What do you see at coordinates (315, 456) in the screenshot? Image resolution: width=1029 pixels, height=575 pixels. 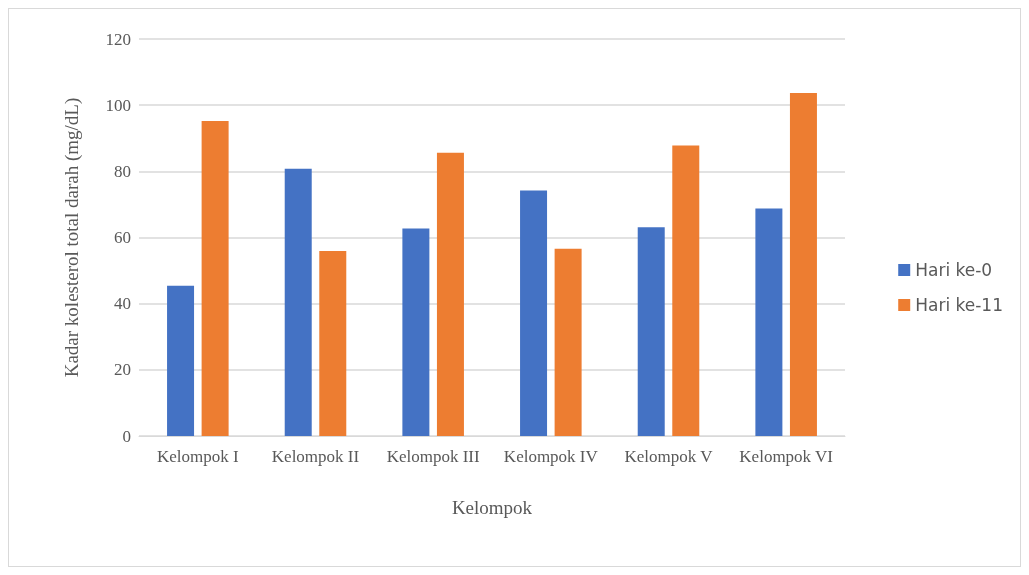 I see `x-tick-label: Kelompok II` at bounding box center [315, 456].